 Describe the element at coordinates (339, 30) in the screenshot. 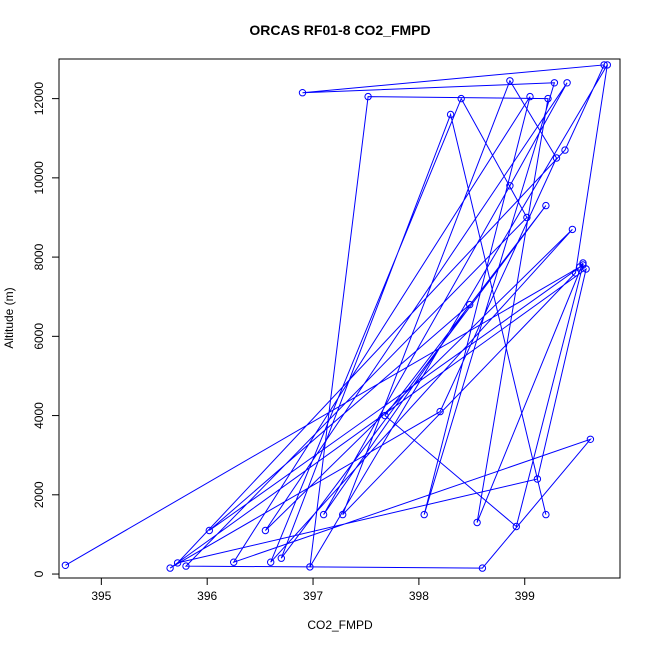

I see `chart-title: ORCAS RF01-8 CO2_FMPD` at that location.